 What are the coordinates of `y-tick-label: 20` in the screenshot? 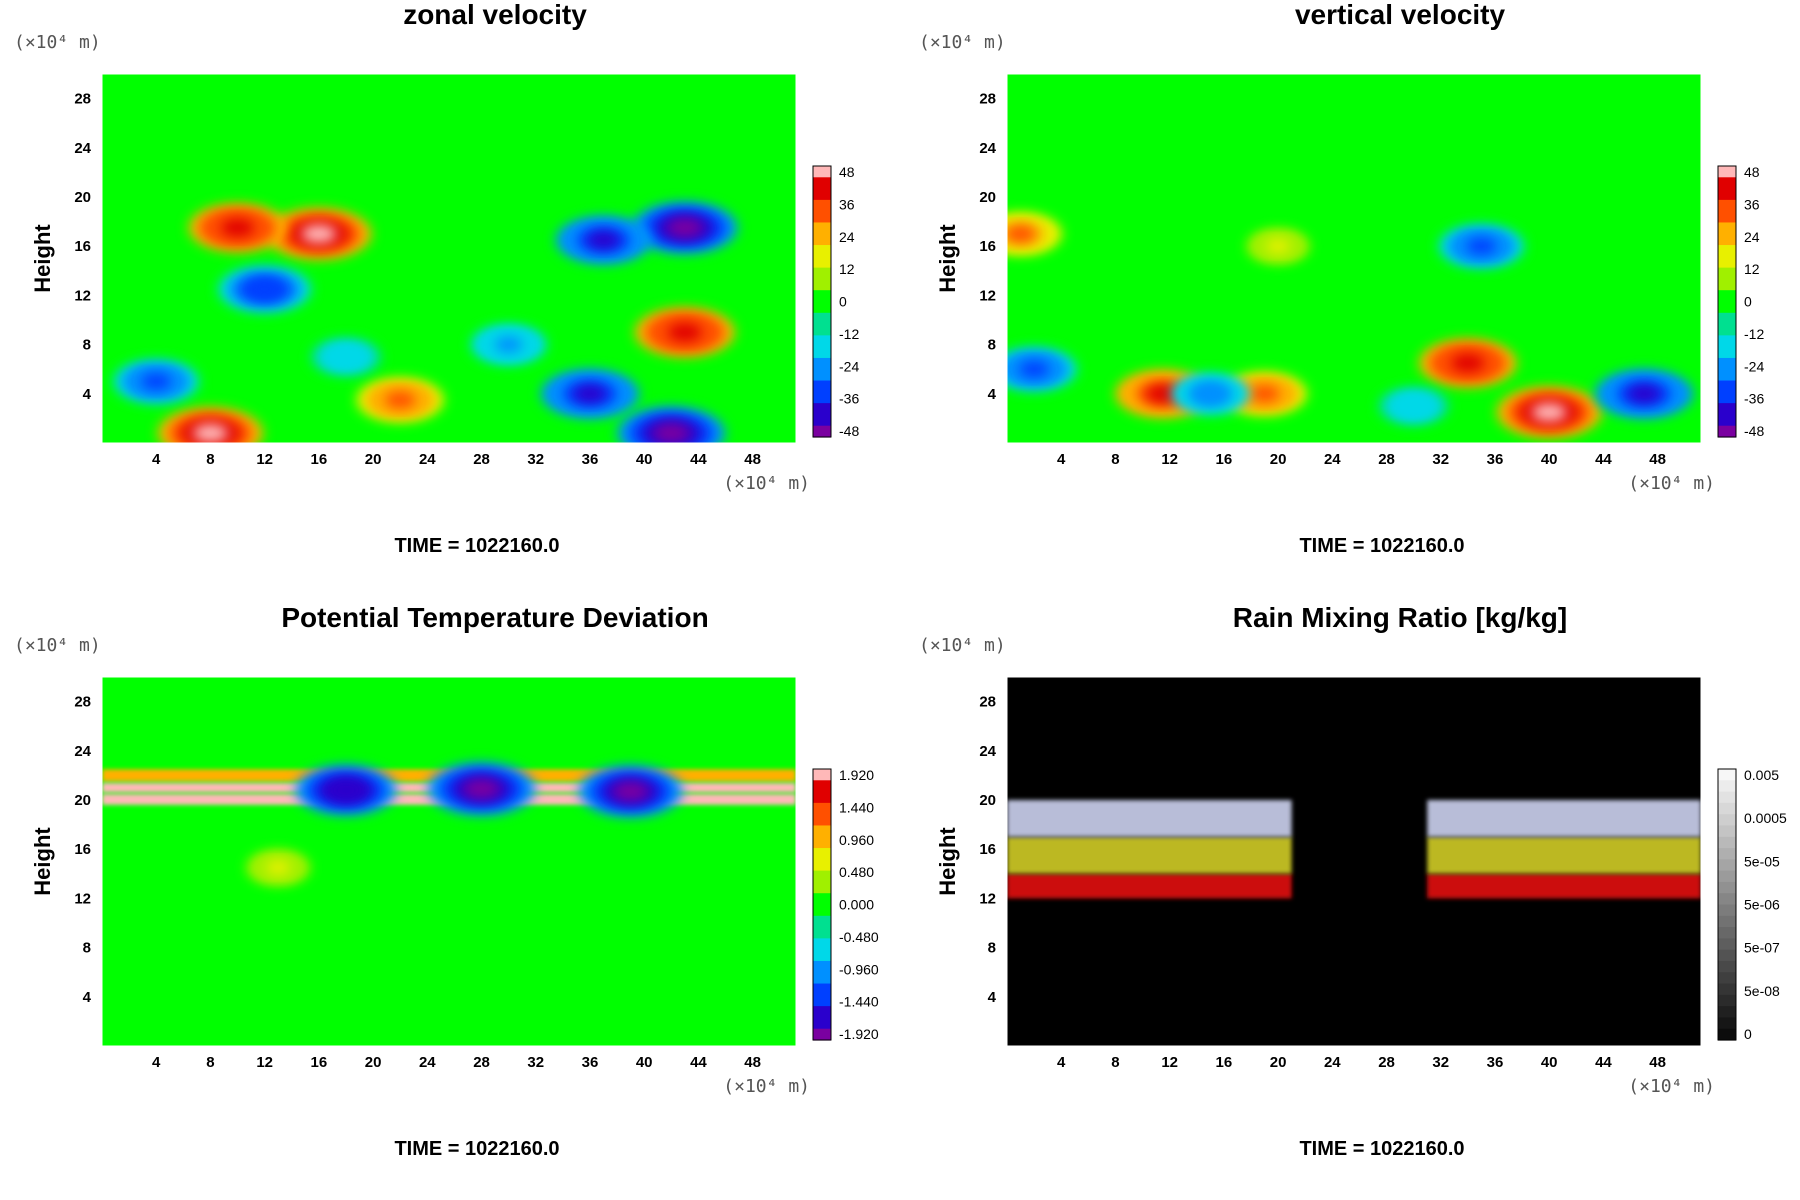 It's located at (987, 800).